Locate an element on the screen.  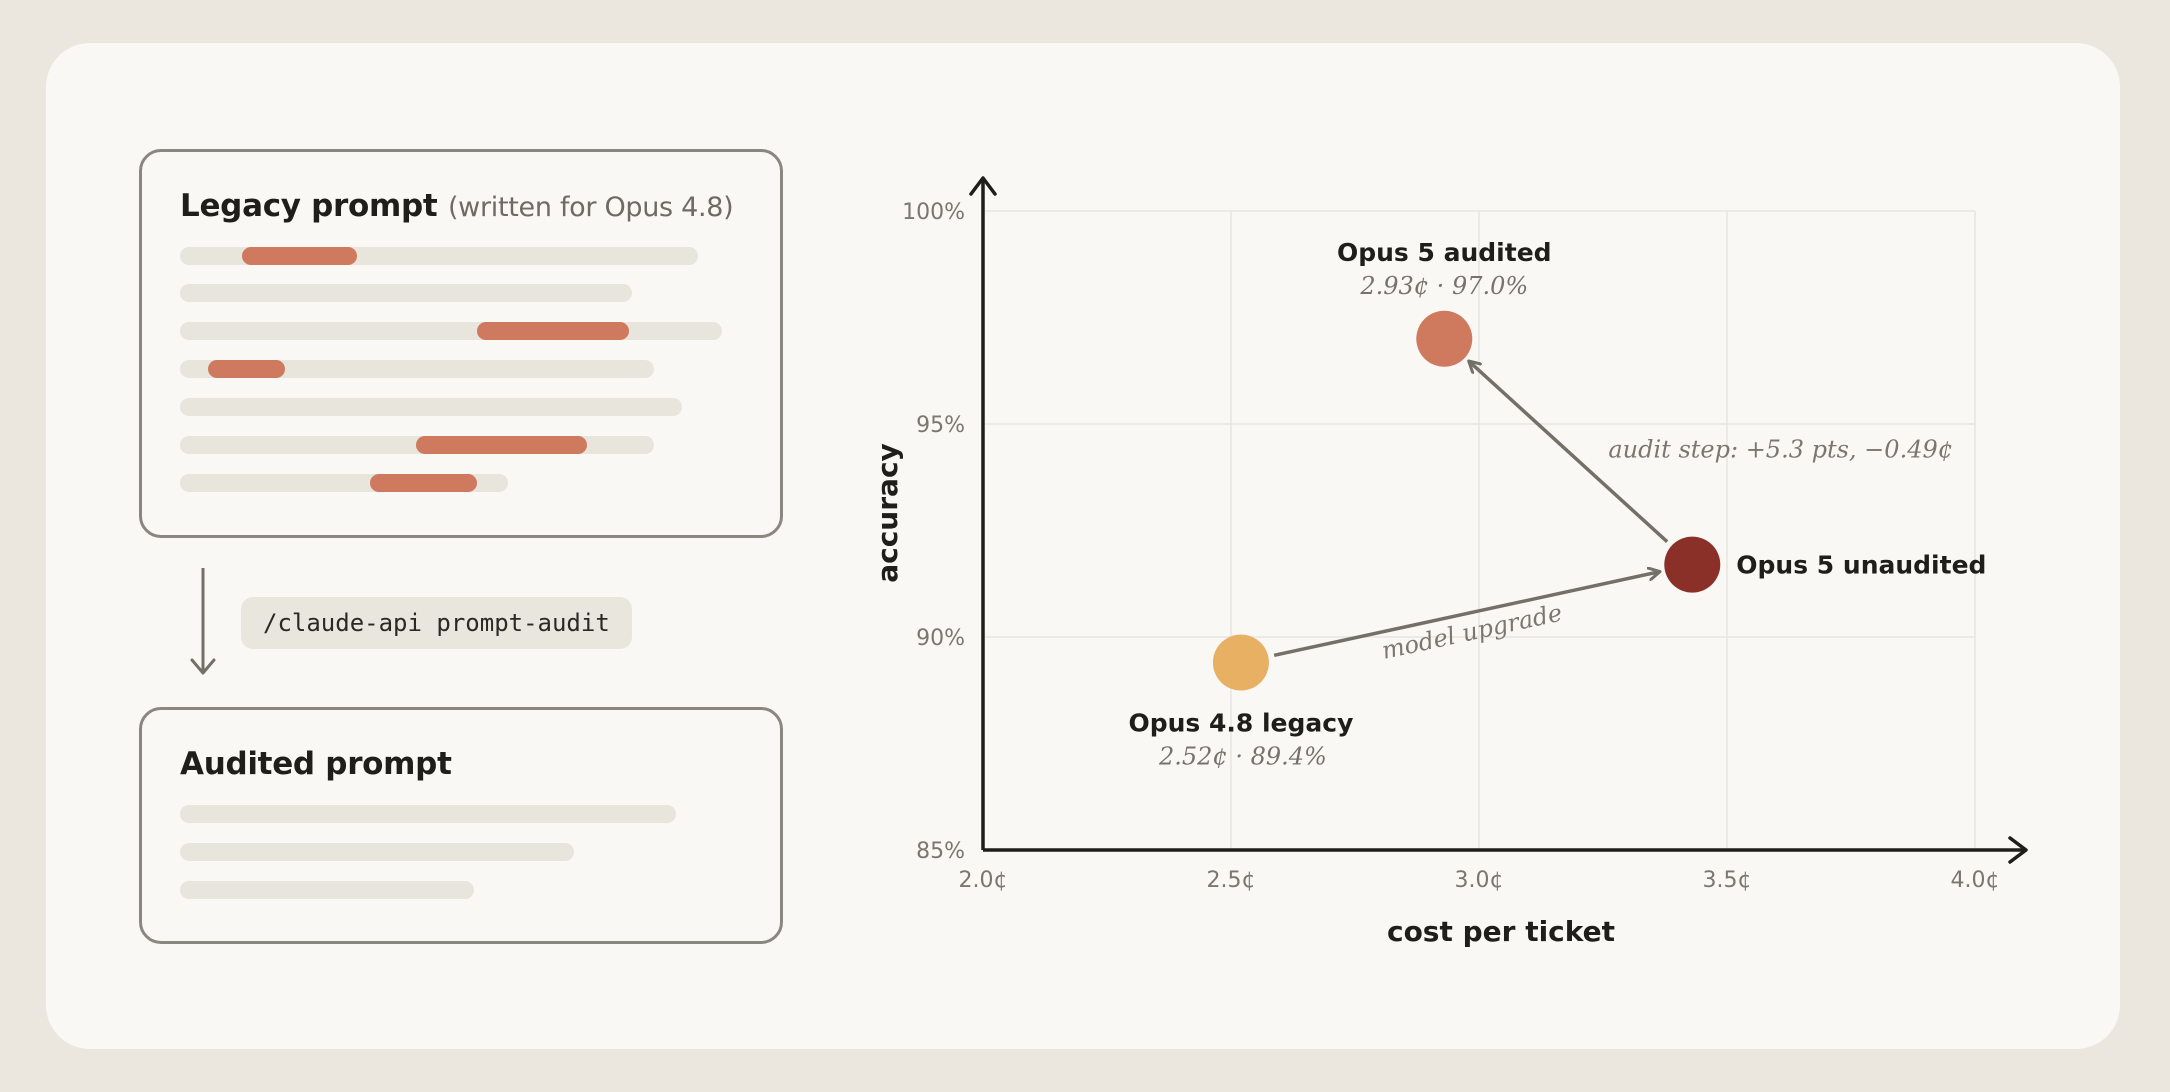
prompt-audit-command: /claude-api prompt-audit is located at coordinates (436, 623).